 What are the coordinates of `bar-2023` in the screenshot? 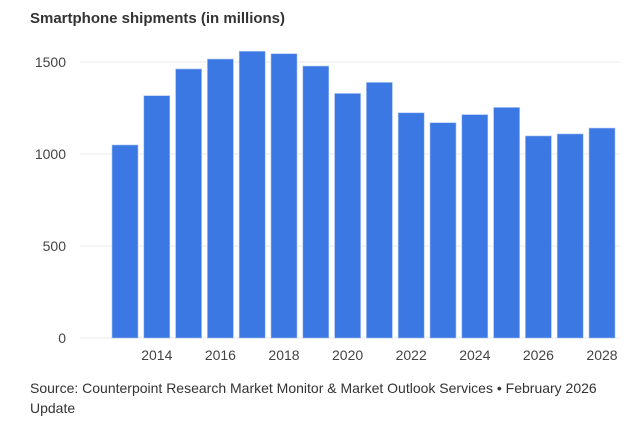 It's located at (443, 230).